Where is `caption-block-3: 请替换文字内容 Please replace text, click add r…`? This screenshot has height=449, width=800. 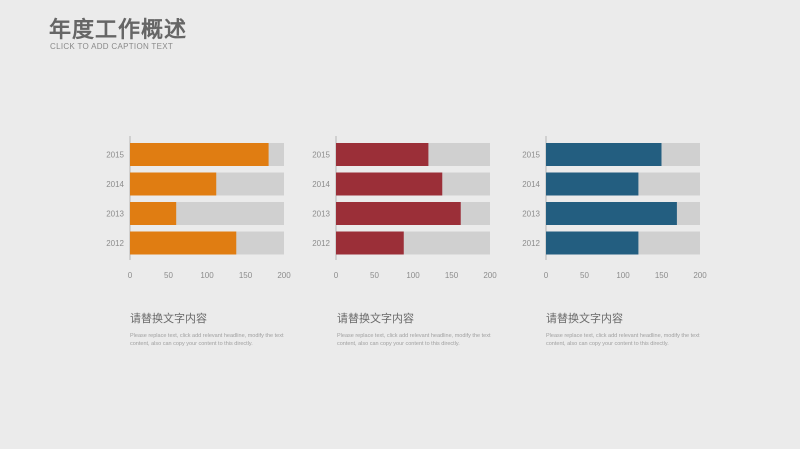 caption-block-3: 请替换文字内容 Please replace text, click add r… is located at coordinates (626, 329).